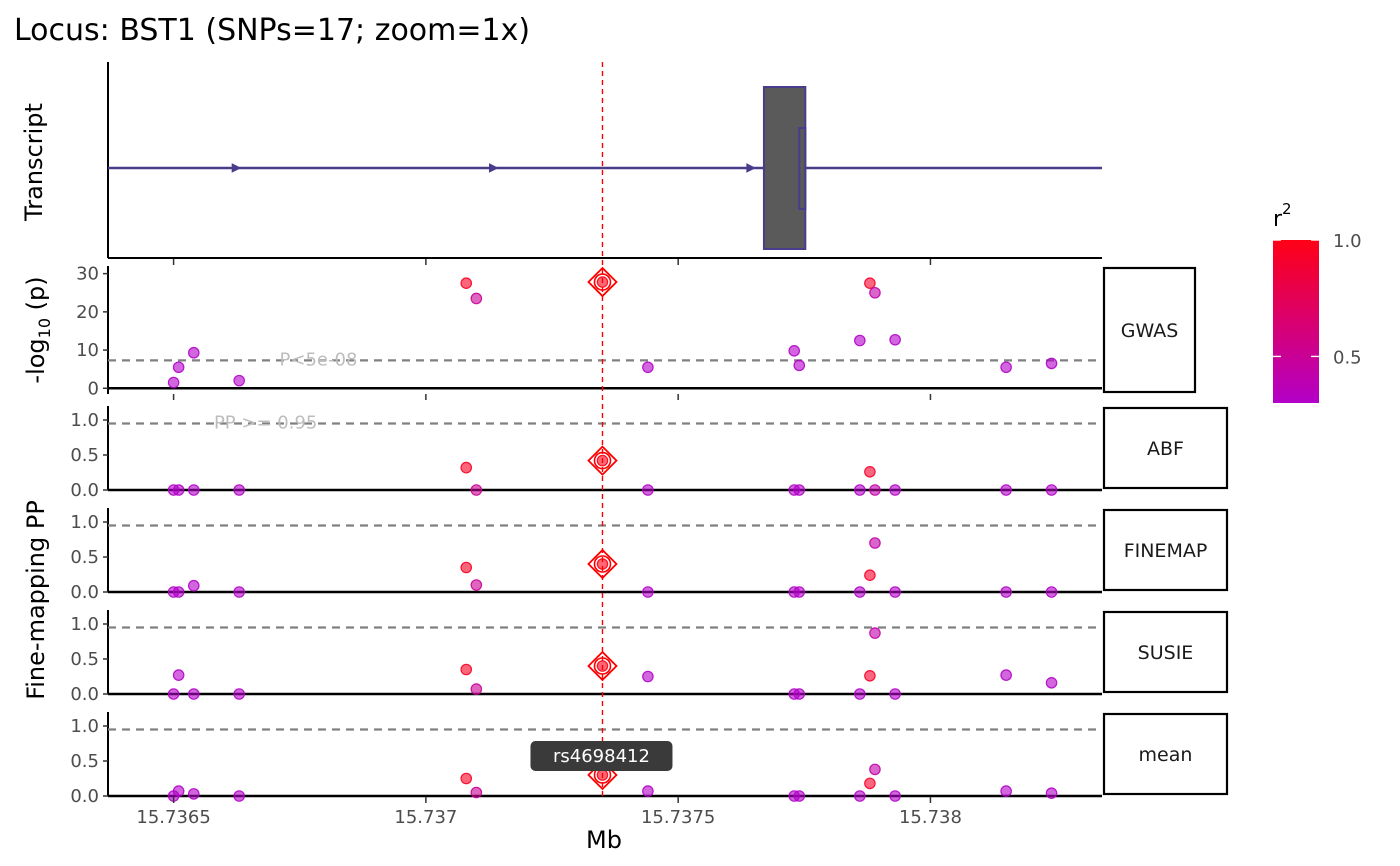  I want to click on gwas-ylabel-sub: 10, so click(44, 328).